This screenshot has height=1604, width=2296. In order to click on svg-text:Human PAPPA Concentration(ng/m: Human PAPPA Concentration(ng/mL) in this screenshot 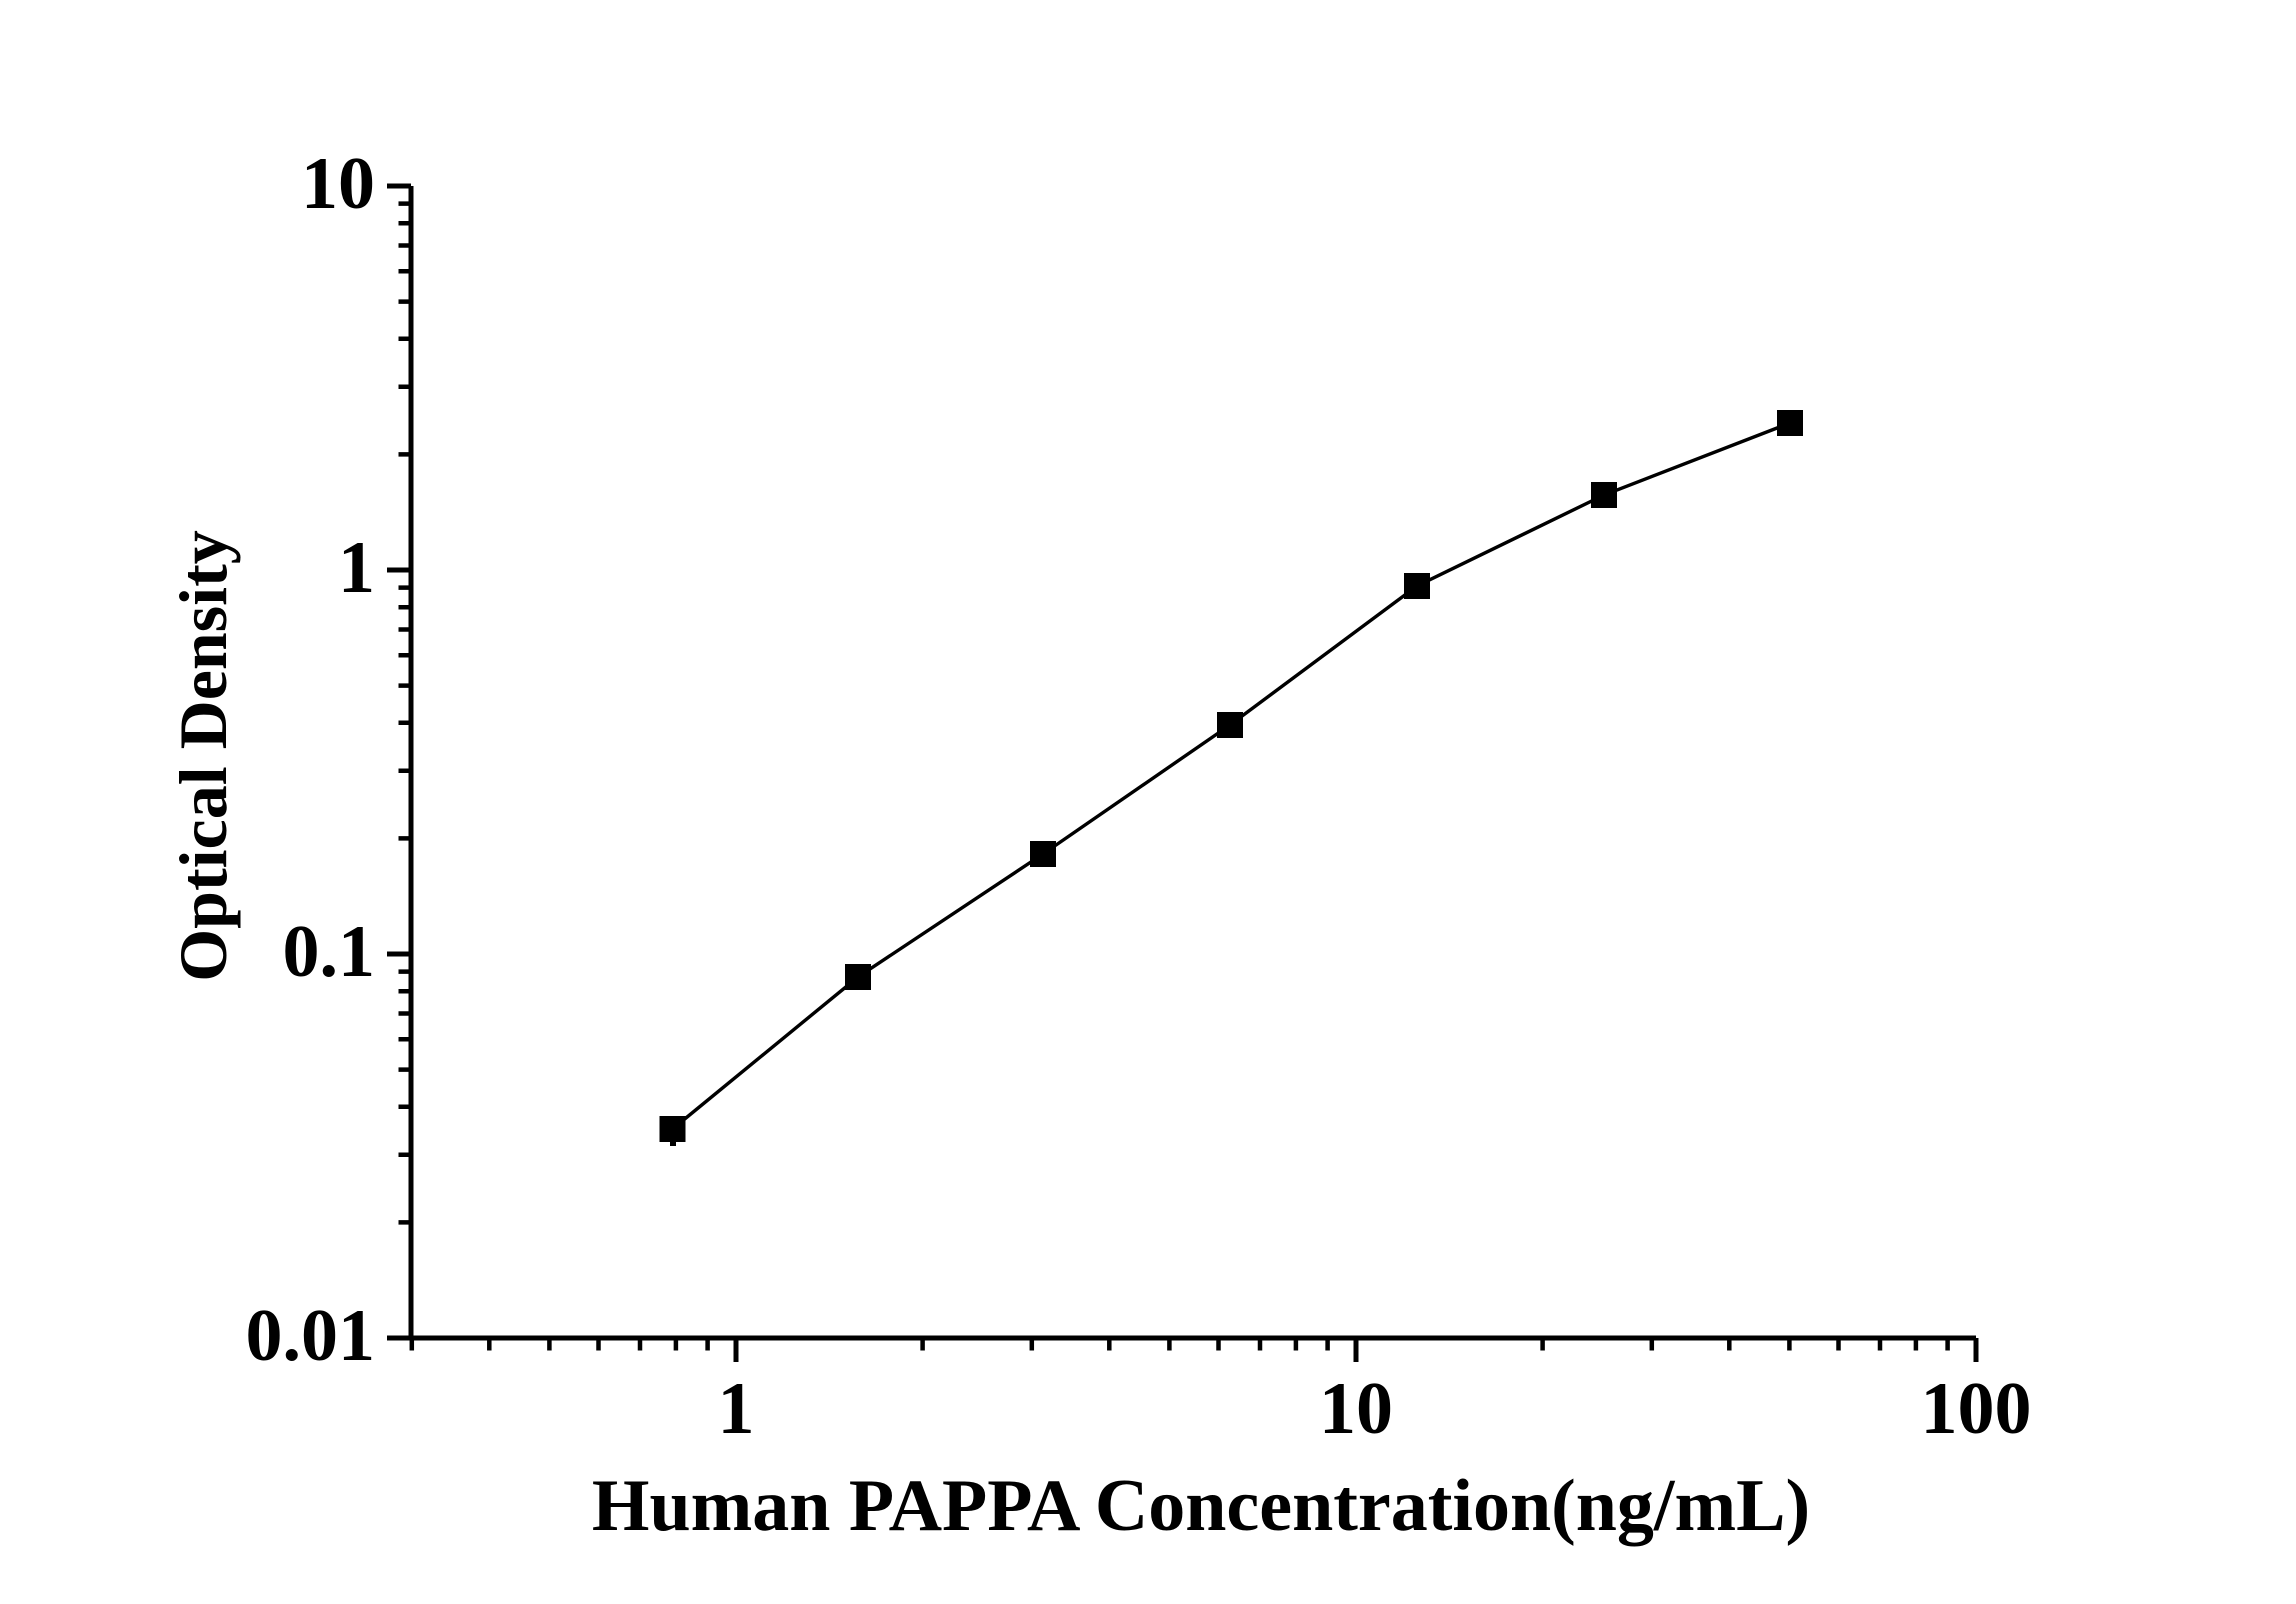, I will do `click(1201, 1506)`.